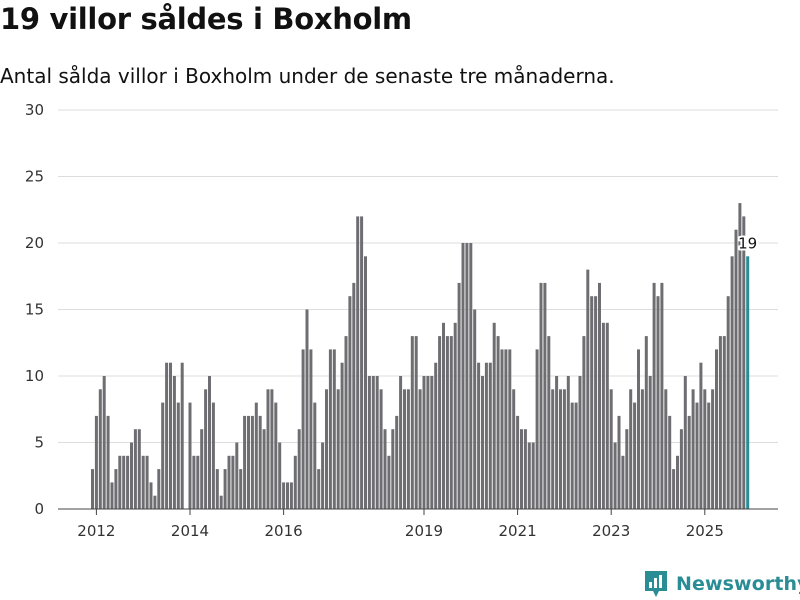 The width and height of the screenshot is (800, 600). What do you see at coordinates (424, 531) in the screenshot?
I see `x-tick-label: 2019` at bounding box center [424, 531].